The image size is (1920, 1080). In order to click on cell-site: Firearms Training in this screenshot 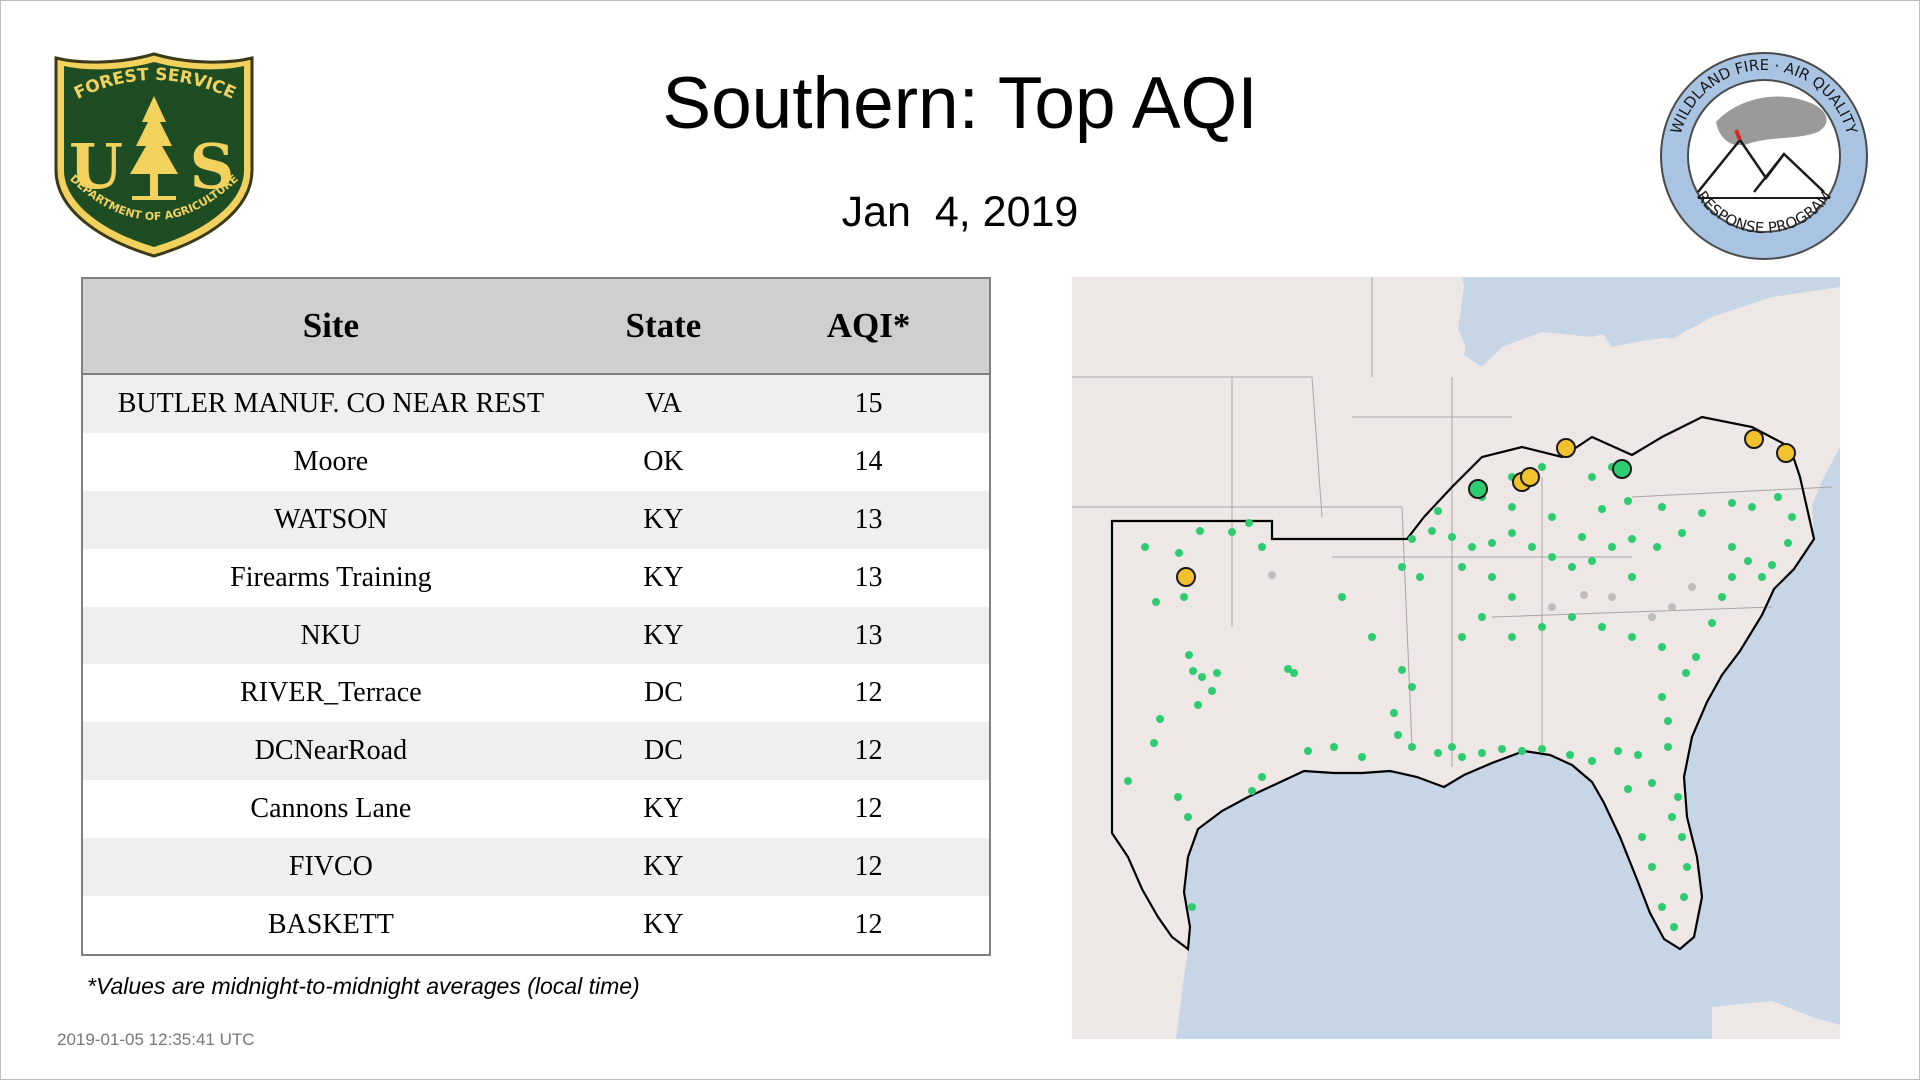, I will do `click(330, 577)`.